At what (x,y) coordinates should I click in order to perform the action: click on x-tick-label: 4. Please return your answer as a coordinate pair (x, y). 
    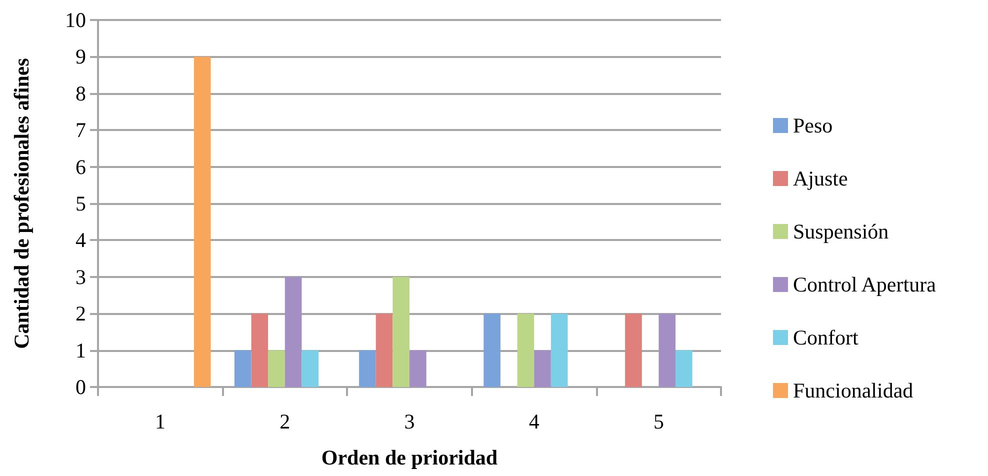
    Looking at the image, I should click on (534, 422).